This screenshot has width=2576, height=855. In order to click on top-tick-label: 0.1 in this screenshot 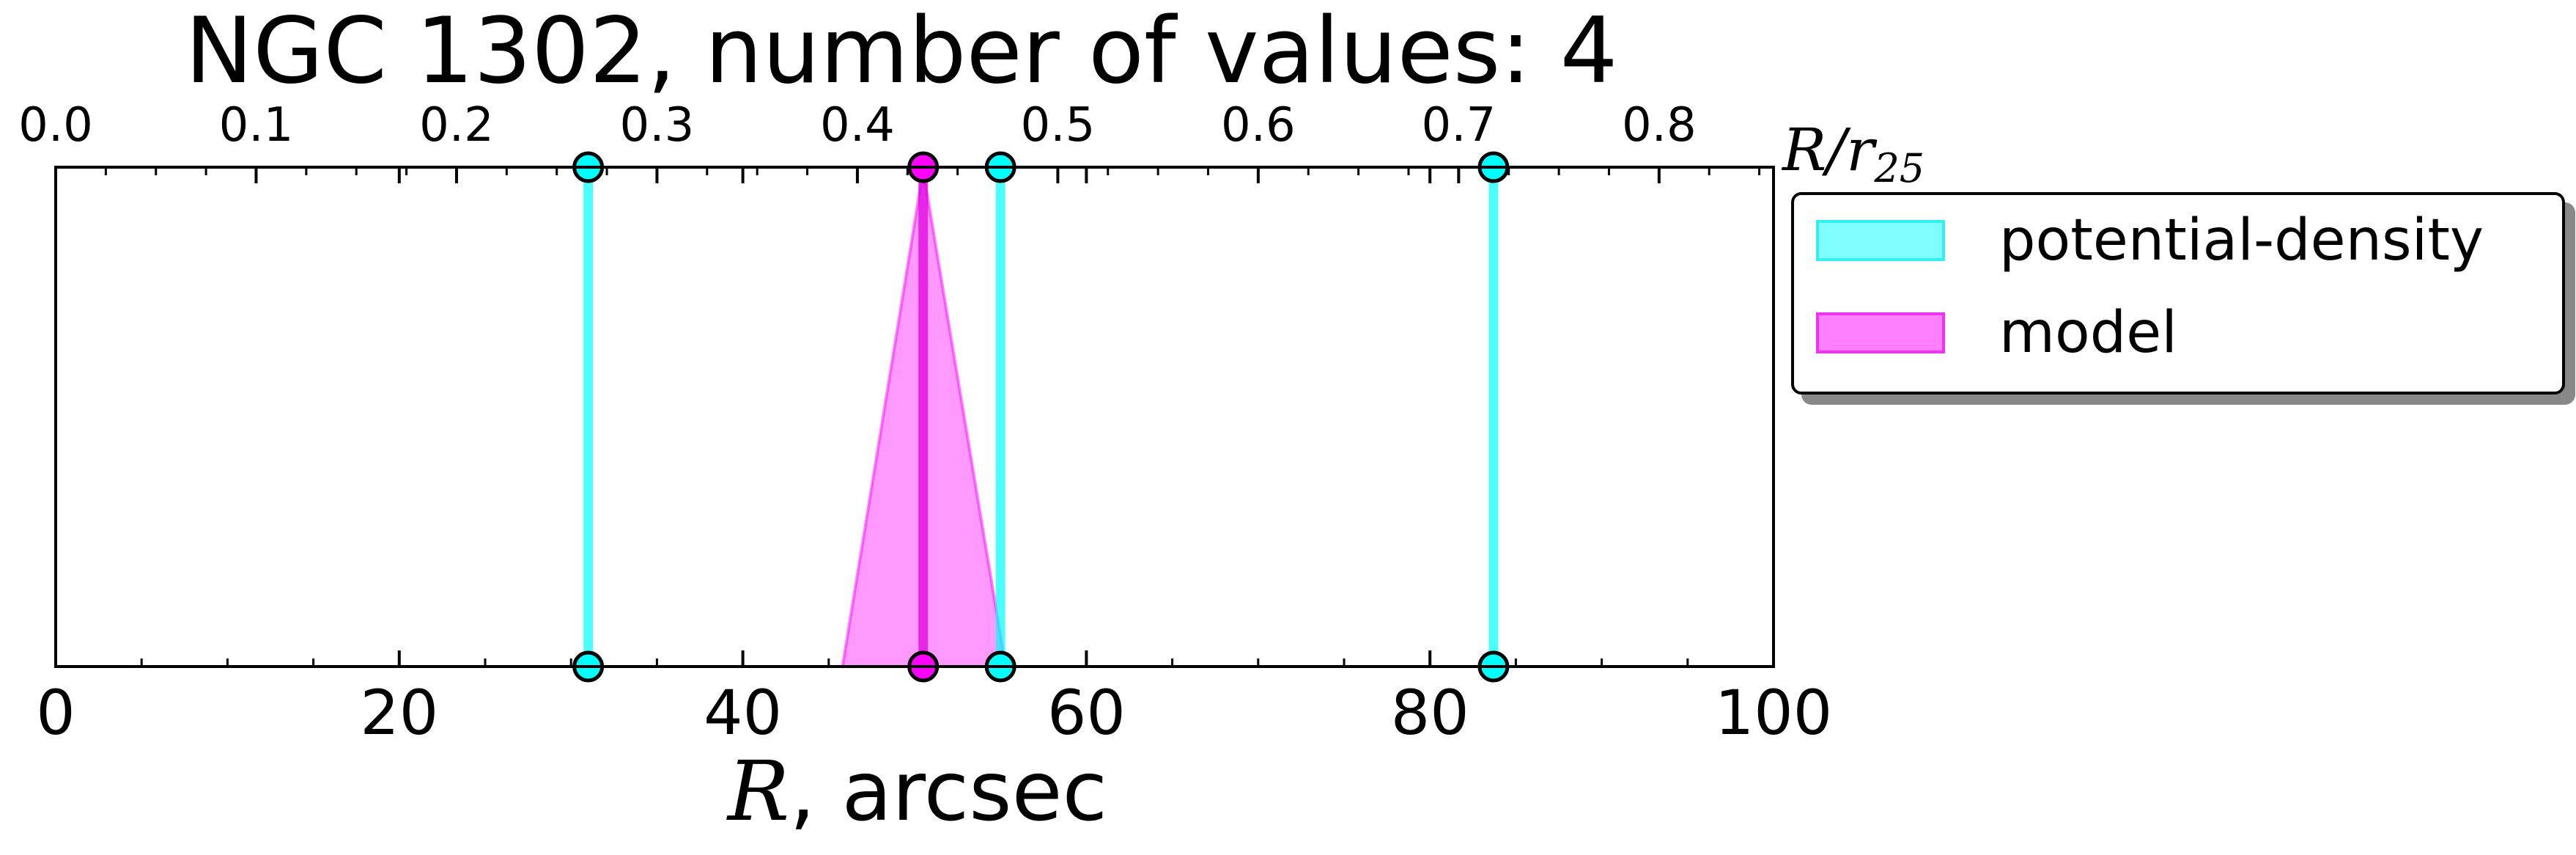, I will do `click(256, 125)`.